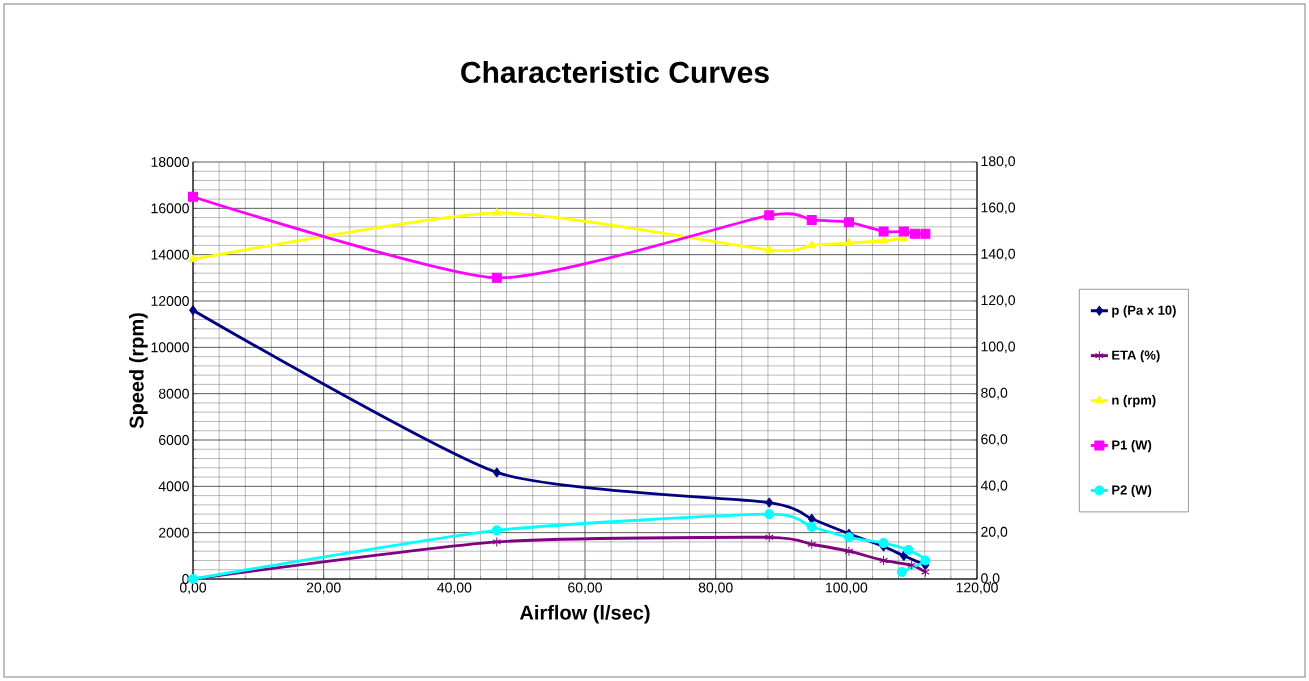  I want to click on legend-label: ETA (%), so click(1136, 356).